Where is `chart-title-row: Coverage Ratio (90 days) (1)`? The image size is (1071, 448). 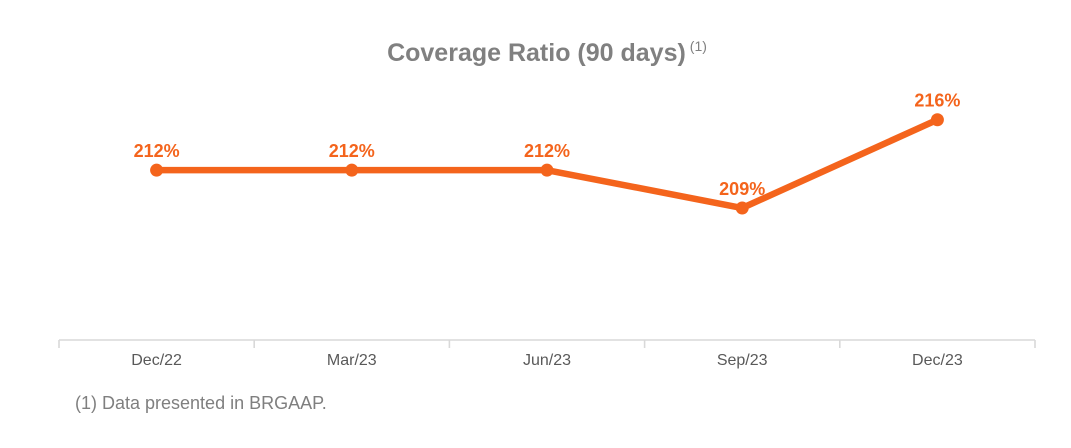
chart-title-row: Coverage Ratio (90 days) (1) is located at coordinates (547, 53).